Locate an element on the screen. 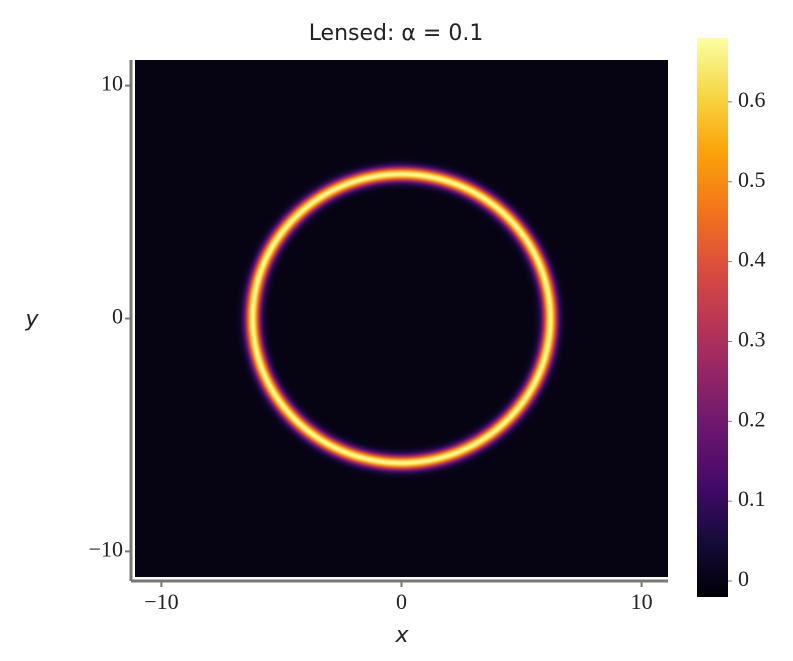 The width and height of the screenshot is (793, 661). chart-title: Lensed: α = 0.1 is located at coordinates (396, 33).